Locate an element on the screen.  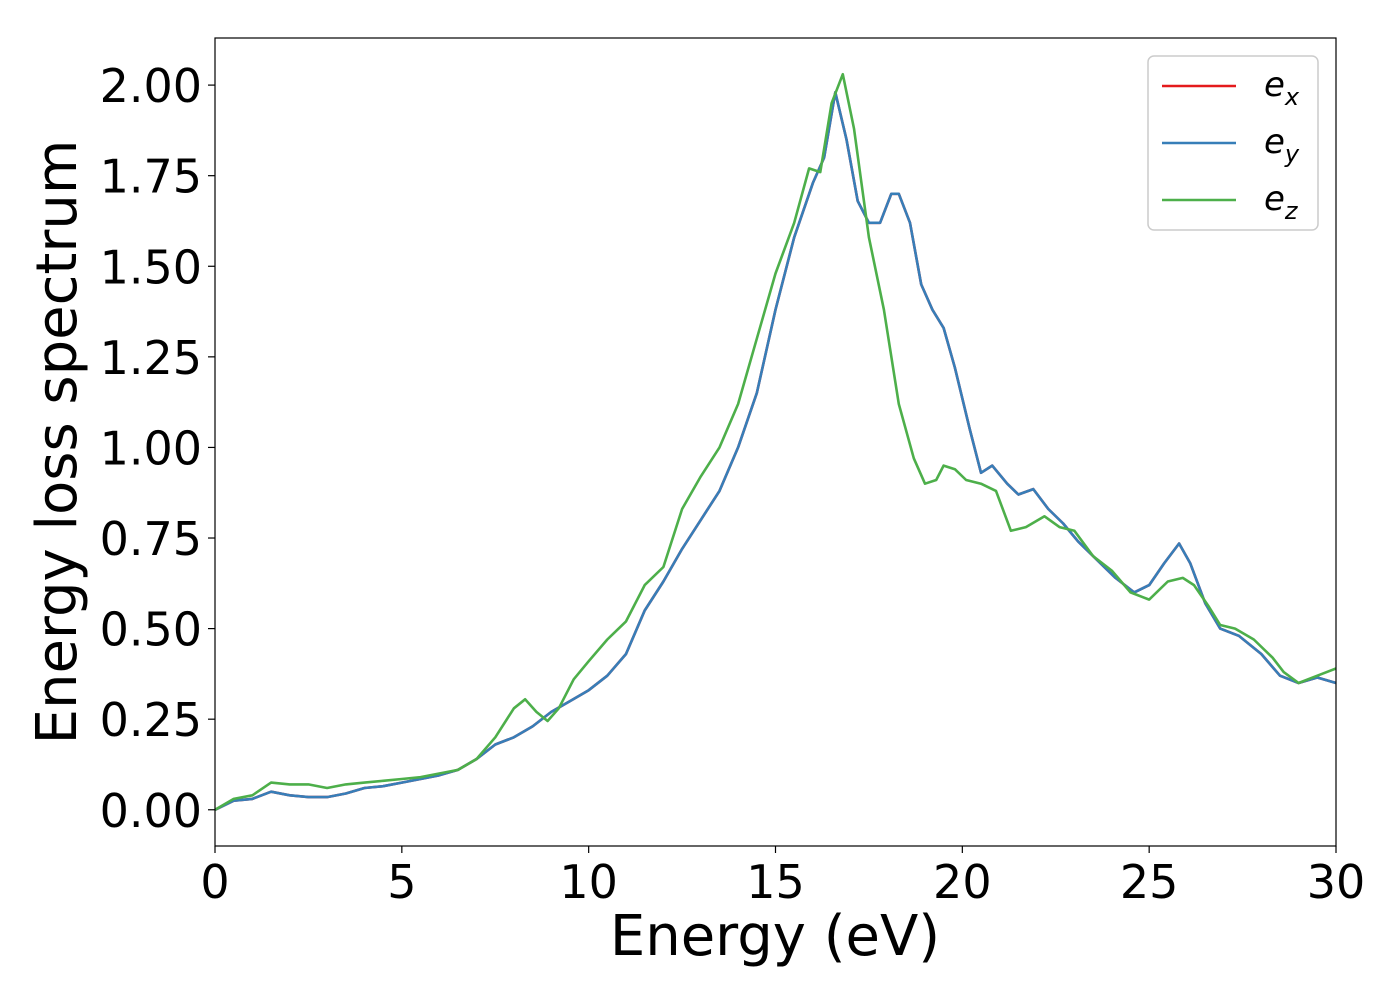
x-tick-label: 30 is located at coordinates (1336, 882).